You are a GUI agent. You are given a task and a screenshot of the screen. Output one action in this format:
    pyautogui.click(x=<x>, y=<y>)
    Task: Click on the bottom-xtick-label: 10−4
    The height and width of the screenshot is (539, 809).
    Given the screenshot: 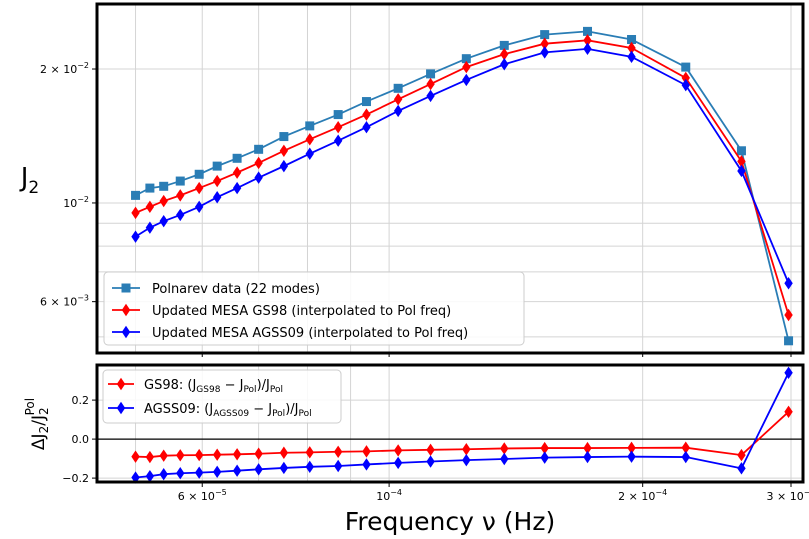 What is the action you would take?
    pyautogui.click(x=389, y=495)
    